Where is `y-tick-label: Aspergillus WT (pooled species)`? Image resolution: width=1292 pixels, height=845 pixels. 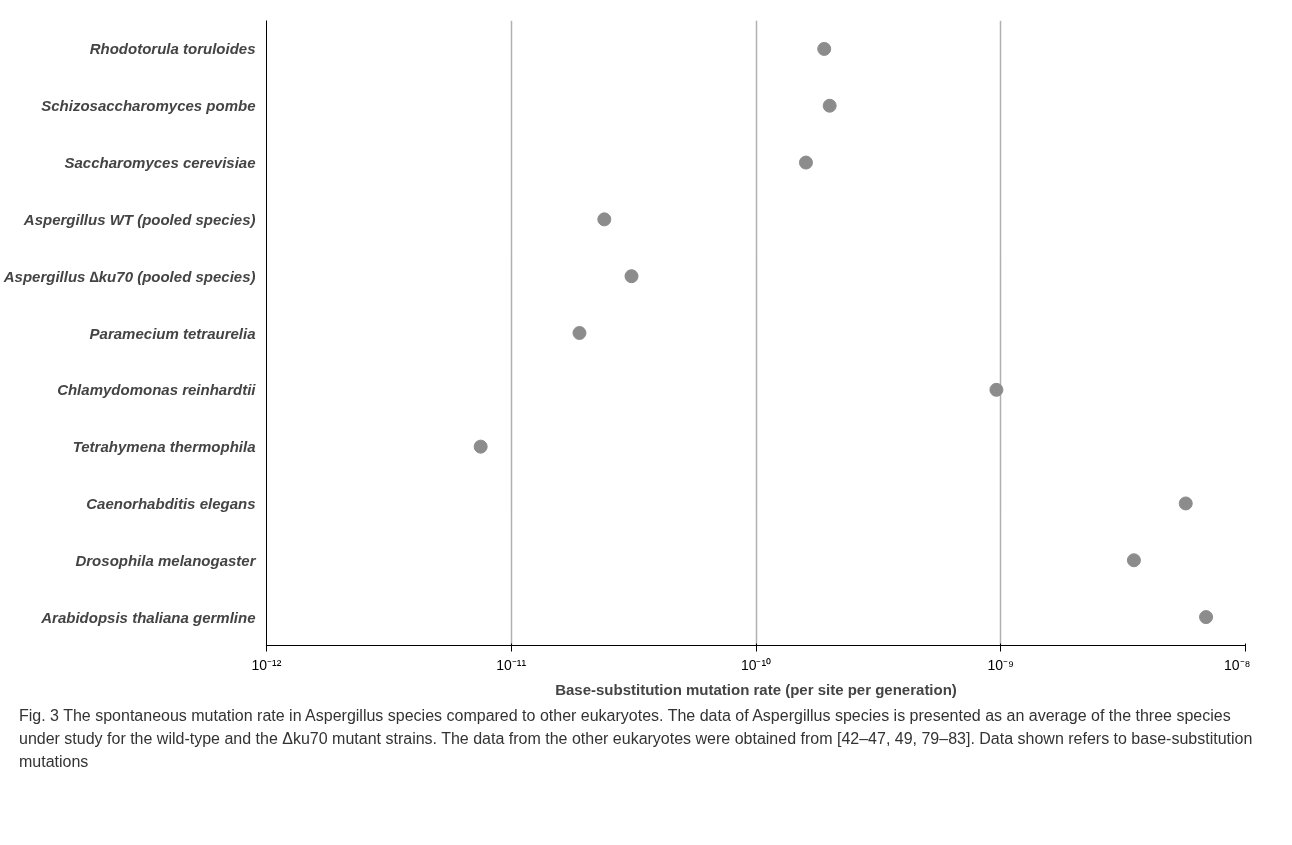
y-tick-label: Aspergillus WT (pooled species) is located at coordinates (139, 219).